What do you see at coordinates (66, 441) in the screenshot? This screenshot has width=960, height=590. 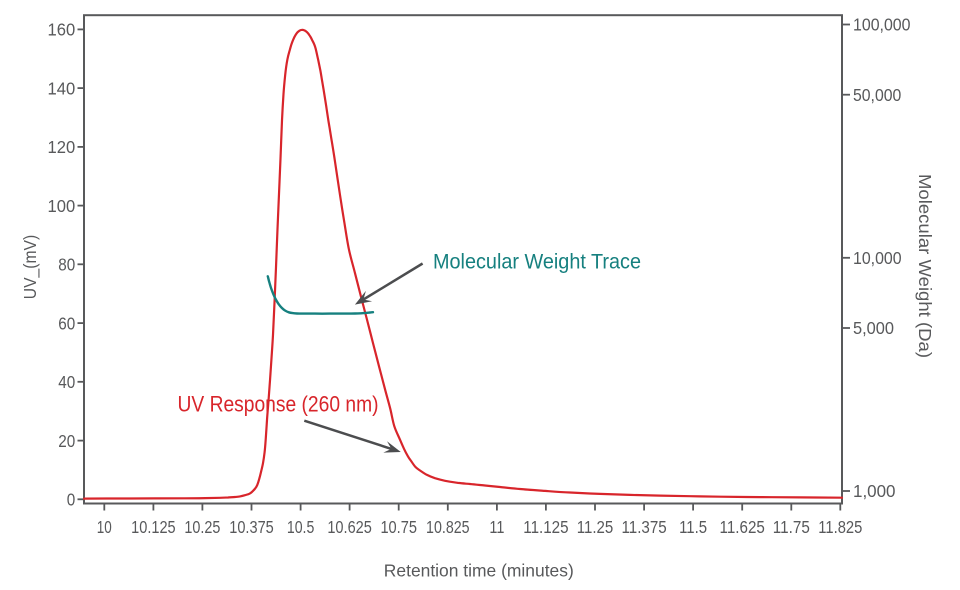 I see `svg-text: 20` at bounding box center [66, 441].